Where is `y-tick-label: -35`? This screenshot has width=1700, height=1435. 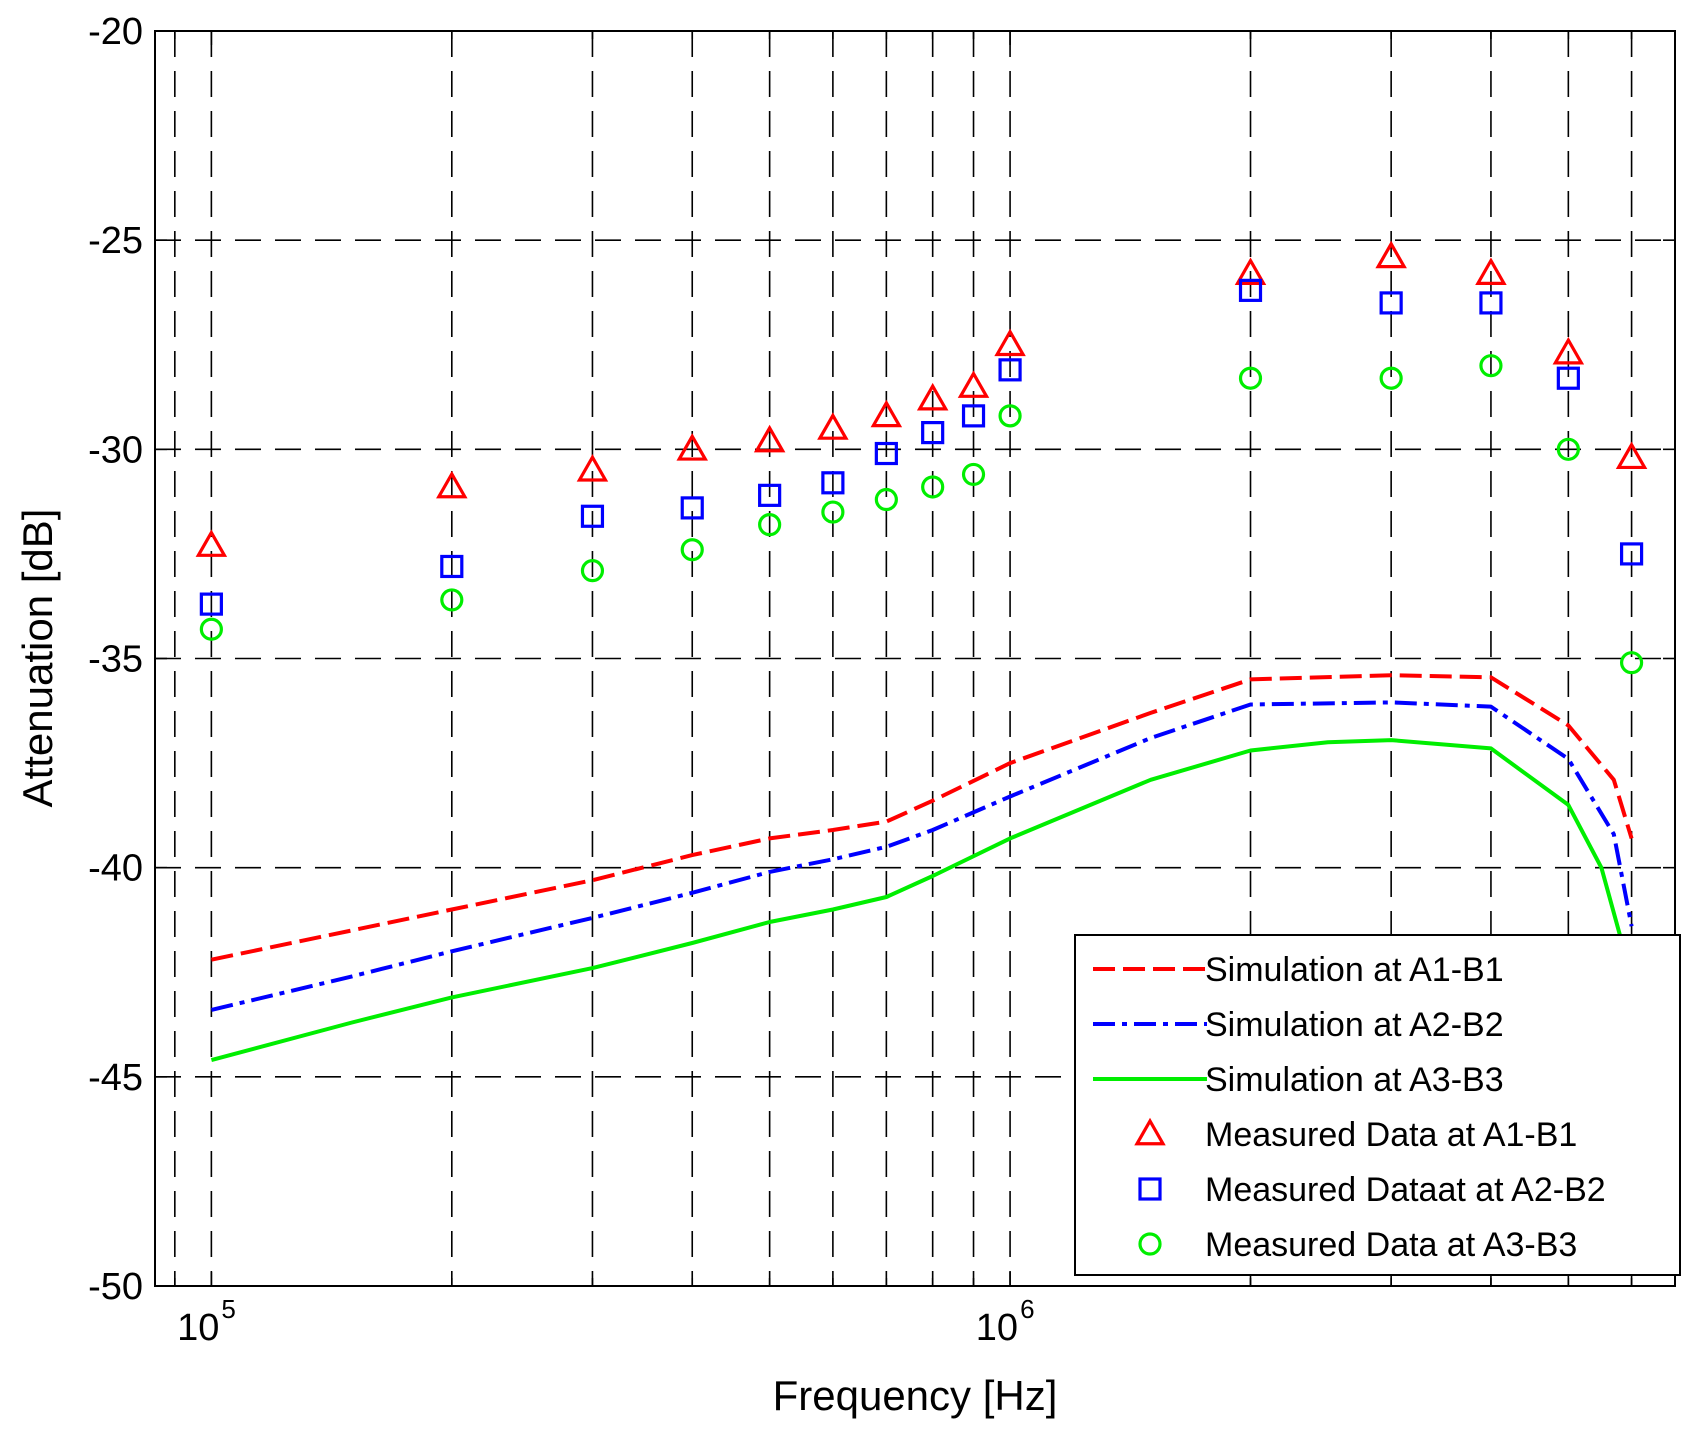 y-tick-label: -35 is located at coordinates (115, 660).